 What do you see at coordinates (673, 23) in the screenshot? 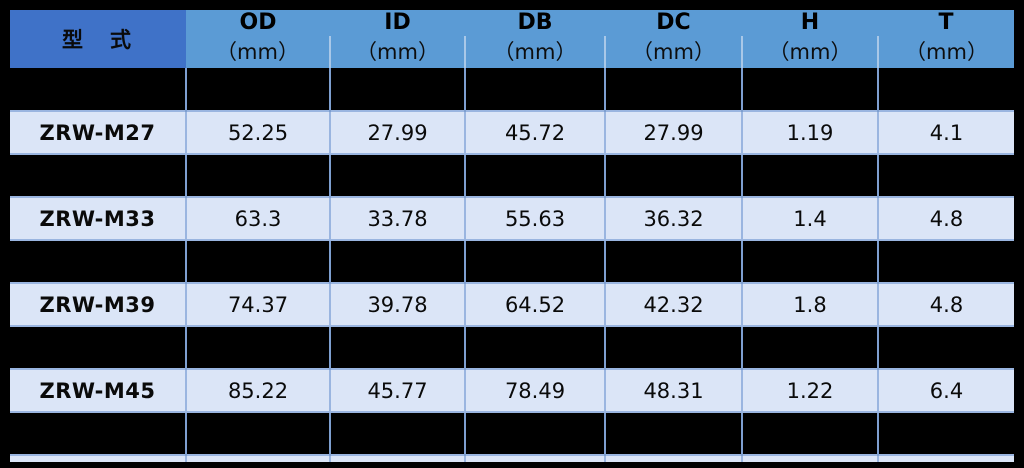
I see `column-header-dc-symbol: DC` at bounding box center [673, 23].